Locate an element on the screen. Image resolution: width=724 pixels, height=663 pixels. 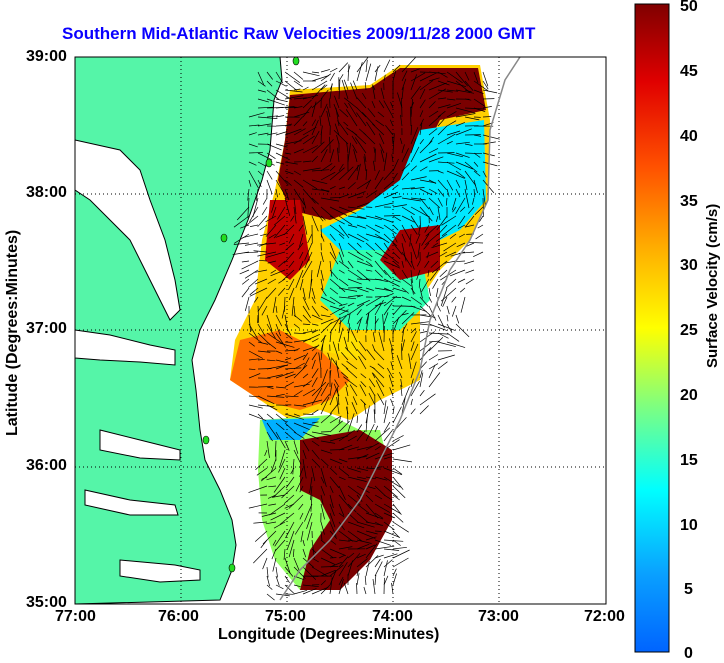
colorbar-tick: 25 is located at coordinates (689, 331).